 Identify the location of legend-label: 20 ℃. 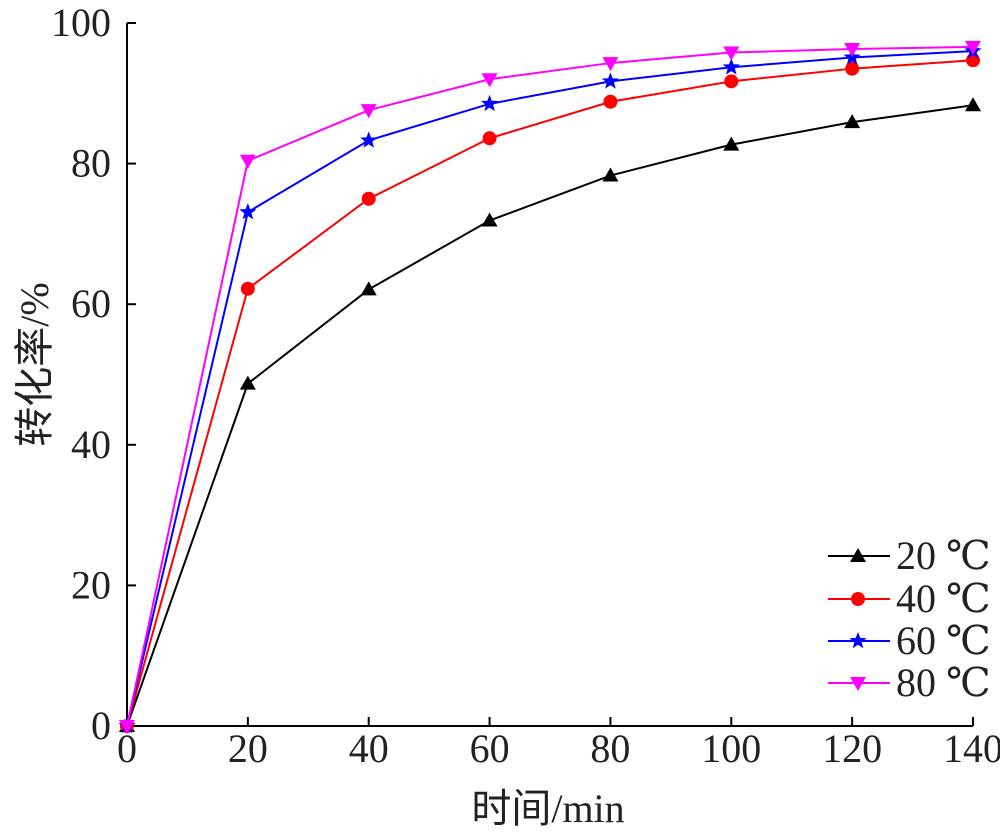
(943, 555).